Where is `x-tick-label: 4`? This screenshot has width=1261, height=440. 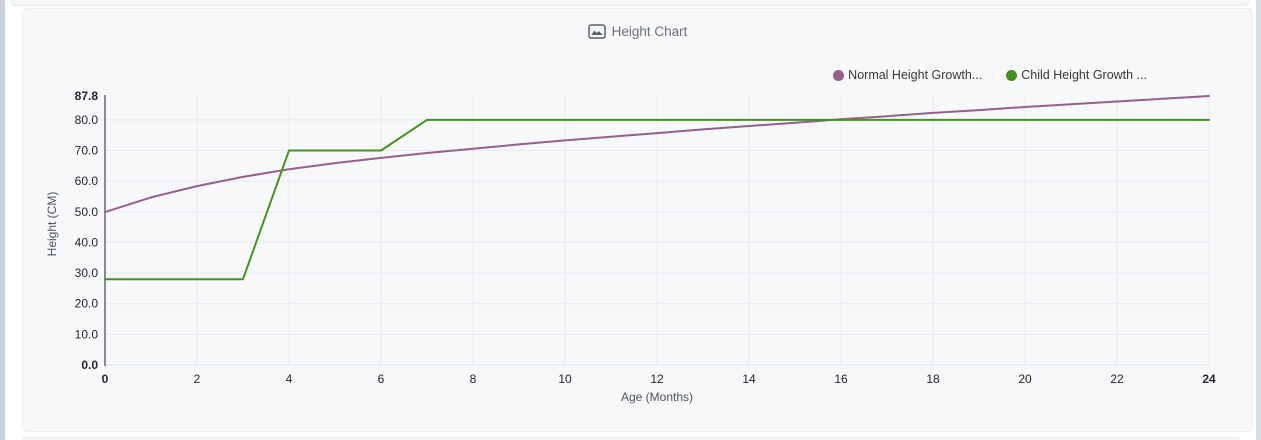 x-tick-label: 4 is located at coordinates (289, 379).